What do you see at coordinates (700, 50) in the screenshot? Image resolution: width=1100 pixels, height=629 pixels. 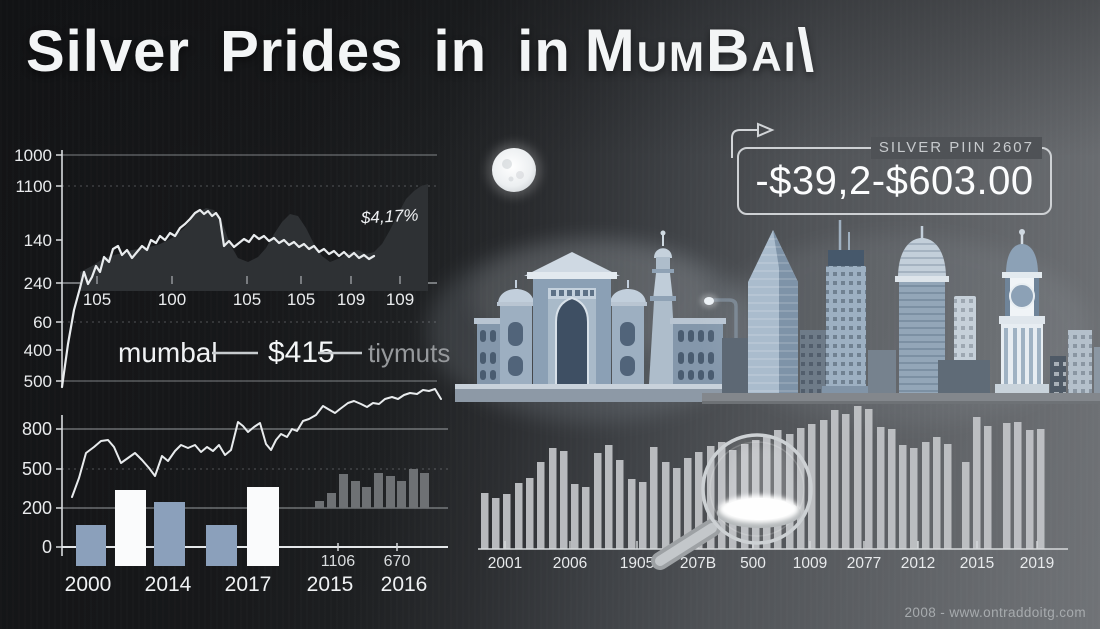 I see `title-city: MumBai\` at bounding box center [700, 50].